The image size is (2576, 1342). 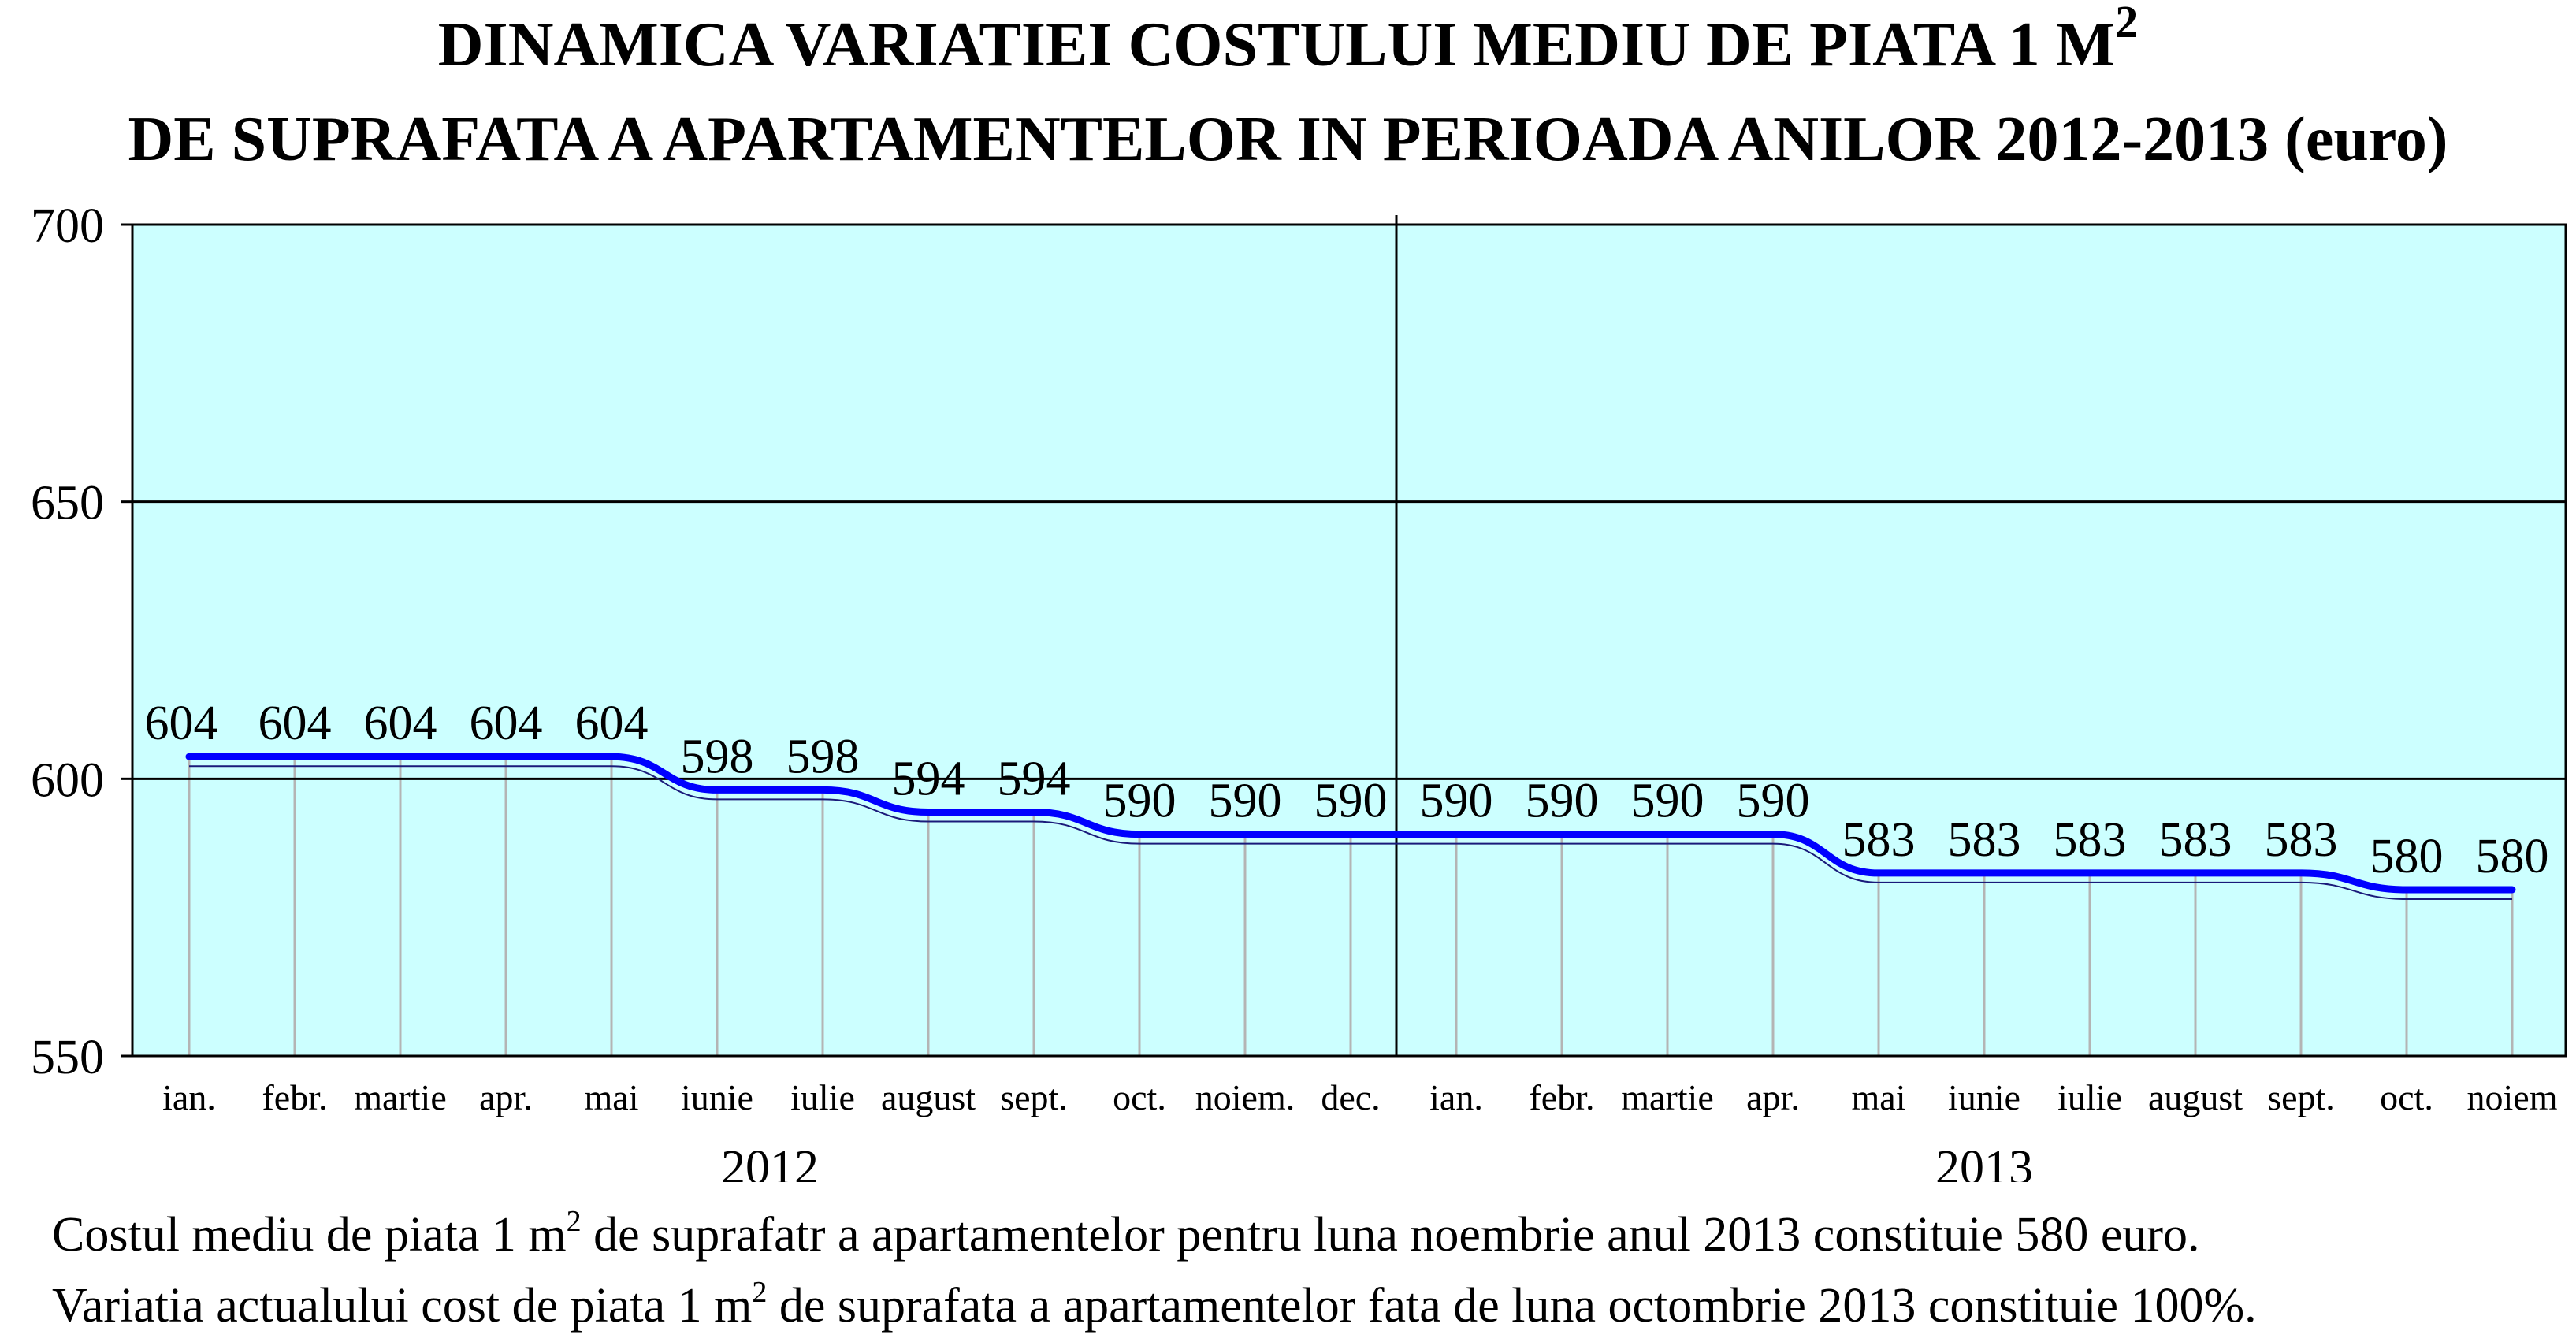 I want to click on series-line, so click(x=1350, y=823).